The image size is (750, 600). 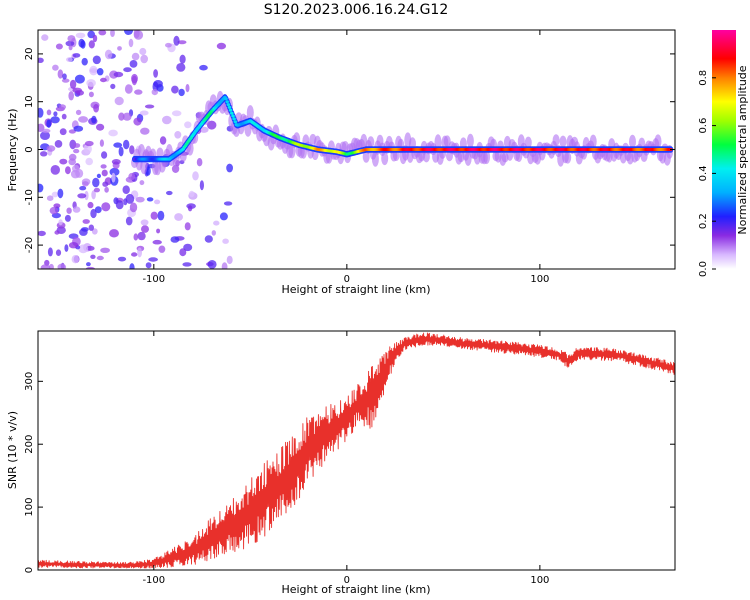 What do you see at coordinates (703, 221) in the screenshot?
I see `colorbar-tick-label: 0.2` at bounding box center [703, 221].